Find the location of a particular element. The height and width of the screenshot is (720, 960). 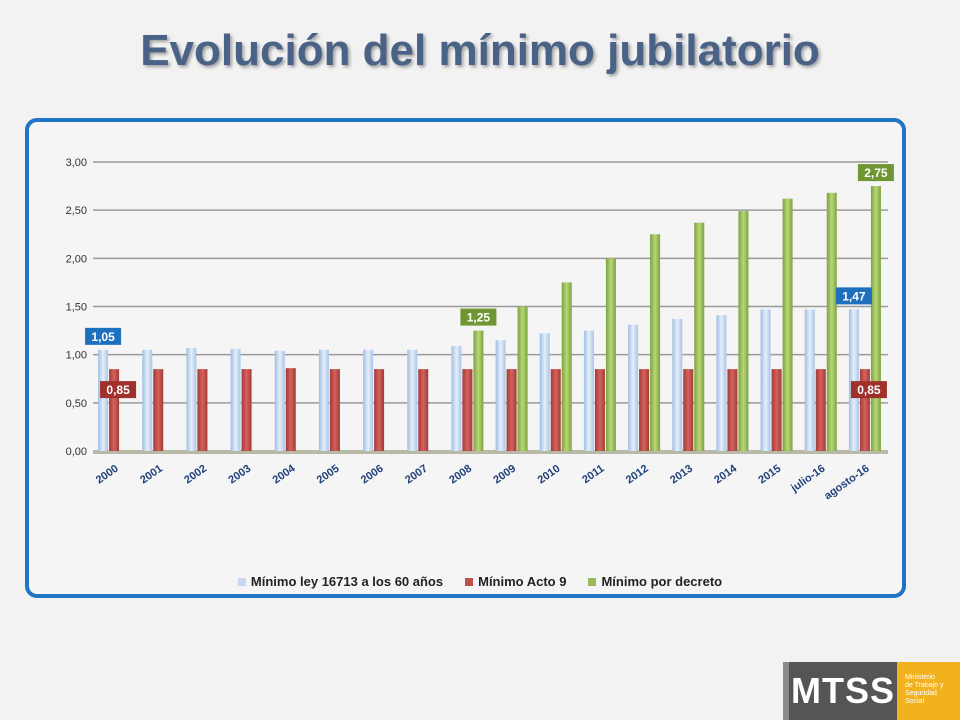

y-tick-label: 0,00 is located at coordinates (76, 452).